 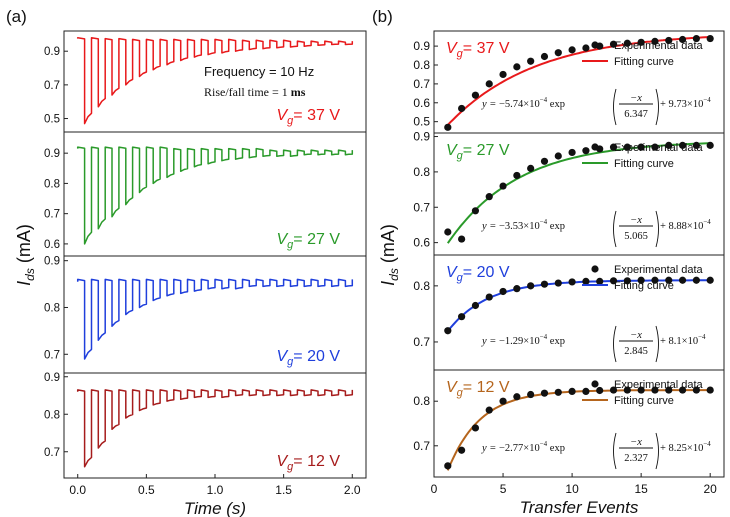 What do you see at coordinates (579, 507) in the screenshot?
I see `x-axis-label-b: Transfer Events` at bounding box center [579, 507].